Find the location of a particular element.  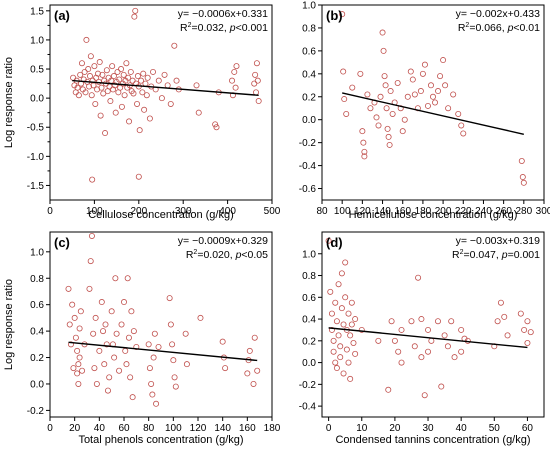

chart-2-x-tick-label: 140 is located at coordinates (222, 428).